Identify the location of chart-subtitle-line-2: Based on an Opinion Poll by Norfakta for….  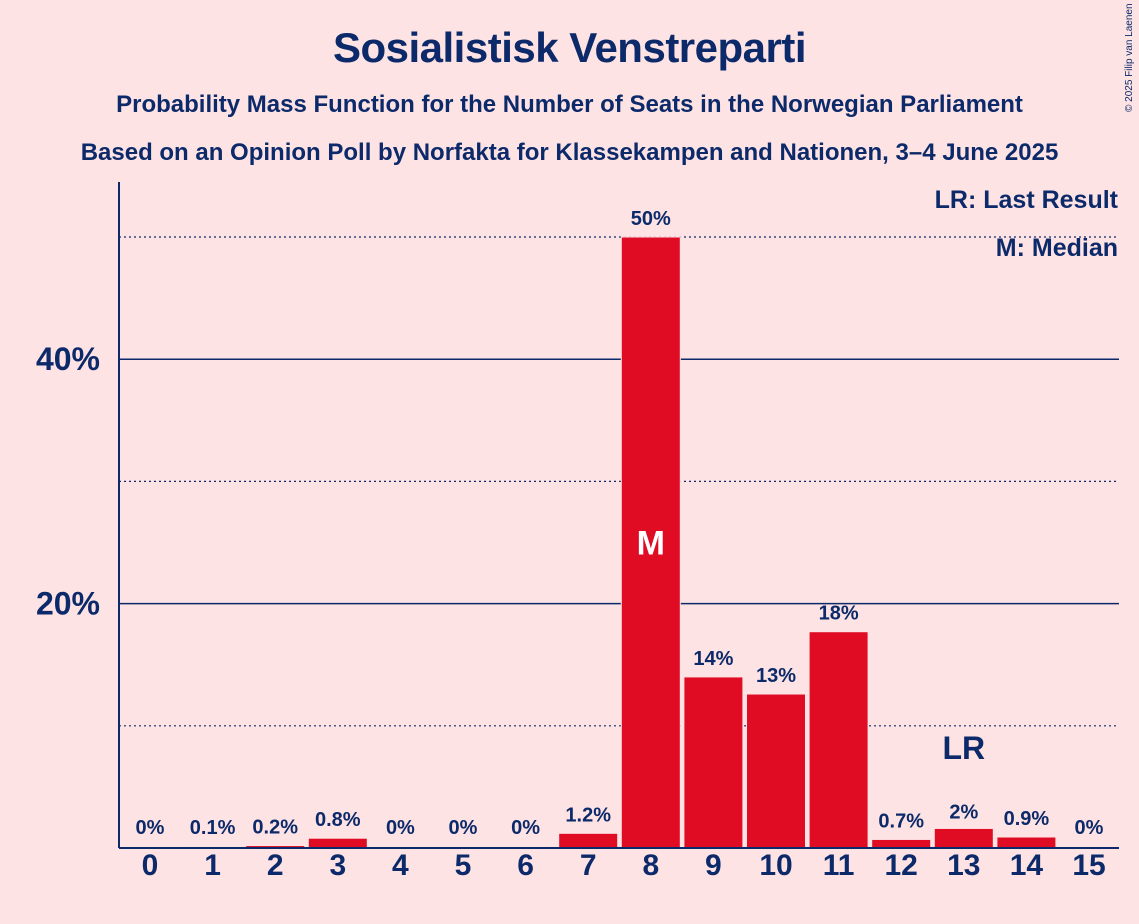
(569, 152).